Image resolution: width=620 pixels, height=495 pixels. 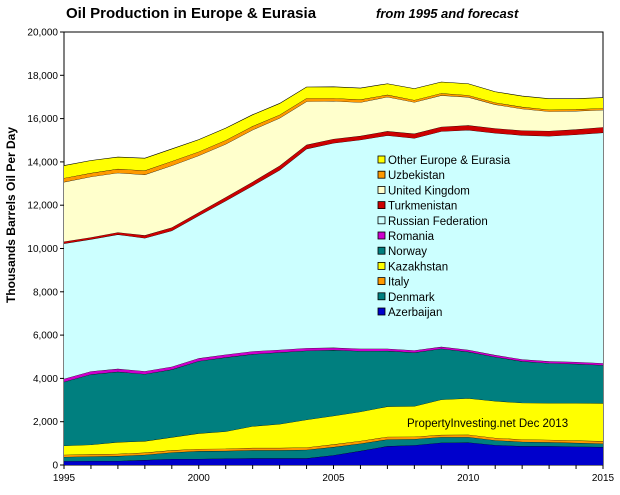 What do you see at coordinates (333, 445) in the screenshot?
I see `area-italy` at bounding box center [333, 445].